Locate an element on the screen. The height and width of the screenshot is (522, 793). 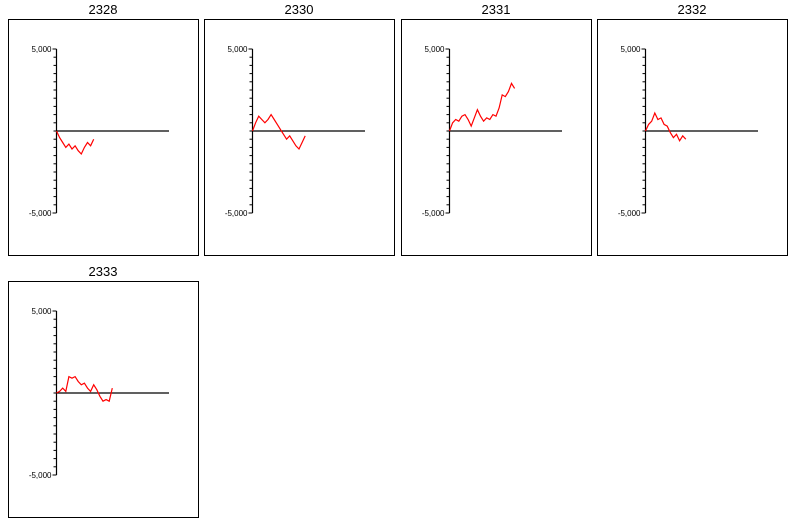
chart-panel-2331: 5,000 -5,000 is located at coordinates (496, 137).